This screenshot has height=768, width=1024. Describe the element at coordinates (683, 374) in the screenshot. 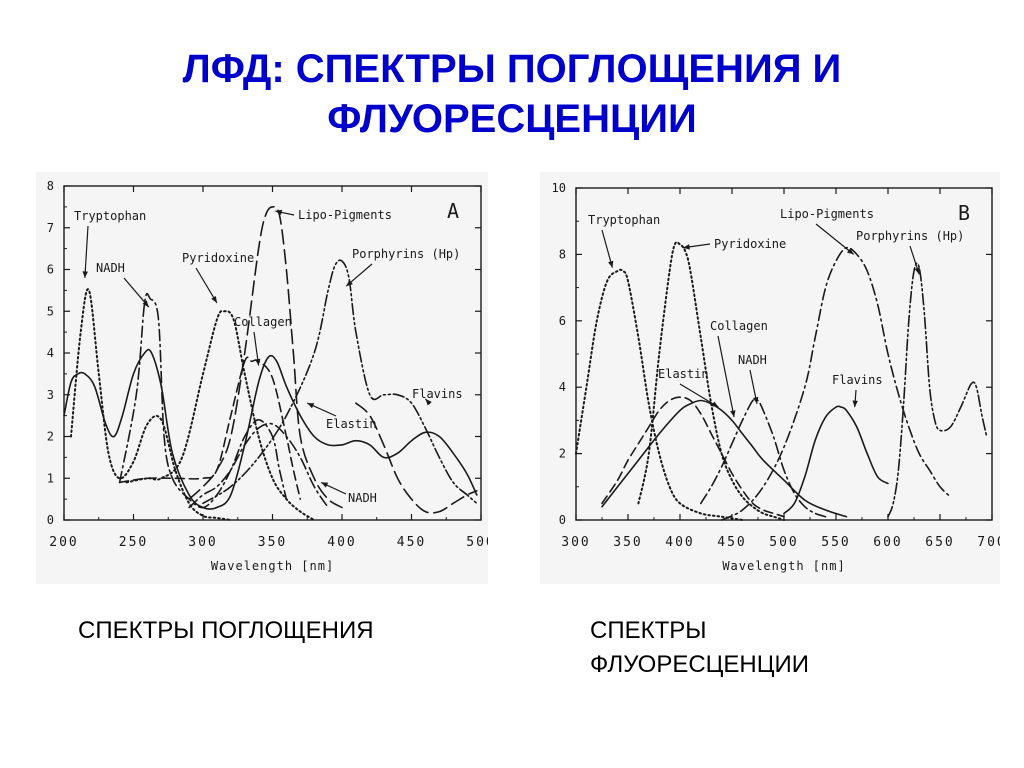

I see `chart-b-annotation-elastin: Elastin` at that location.